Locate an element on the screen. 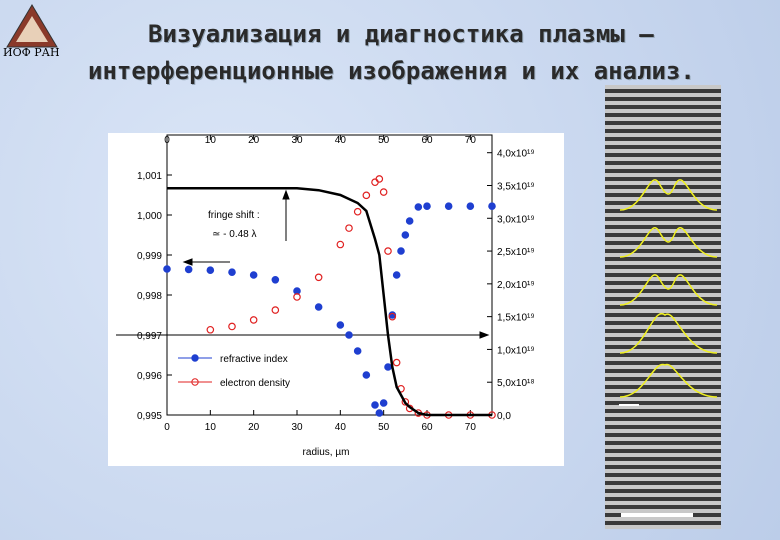 The image size is (780, 540). x-tick-label: 40 is located at coordinates (341, 427).